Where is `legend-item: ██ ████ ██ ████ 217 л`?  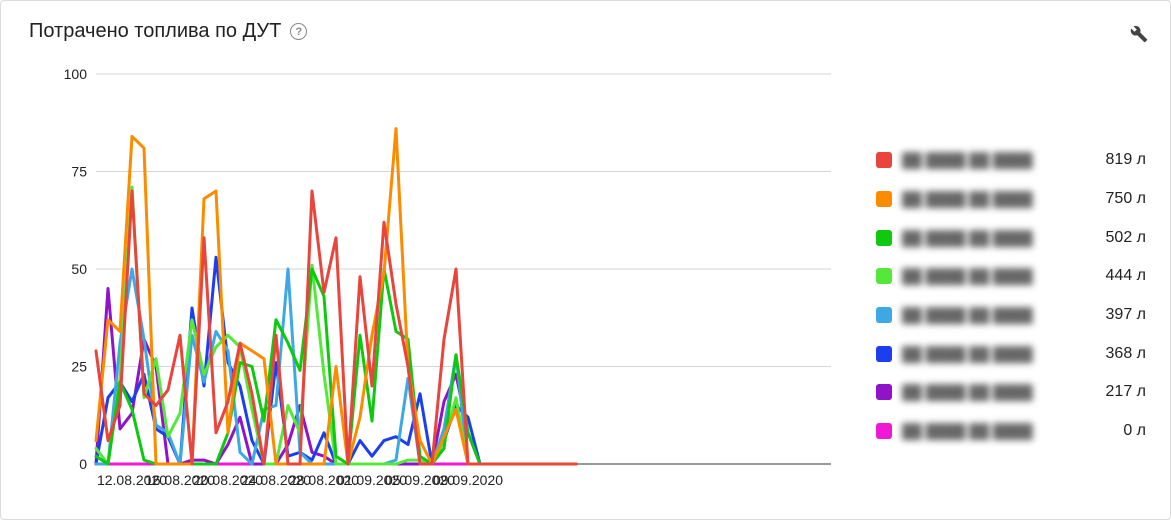
legend-item: ██ ████ ██ ████ 217 л is located at coordinates (1011, 392).